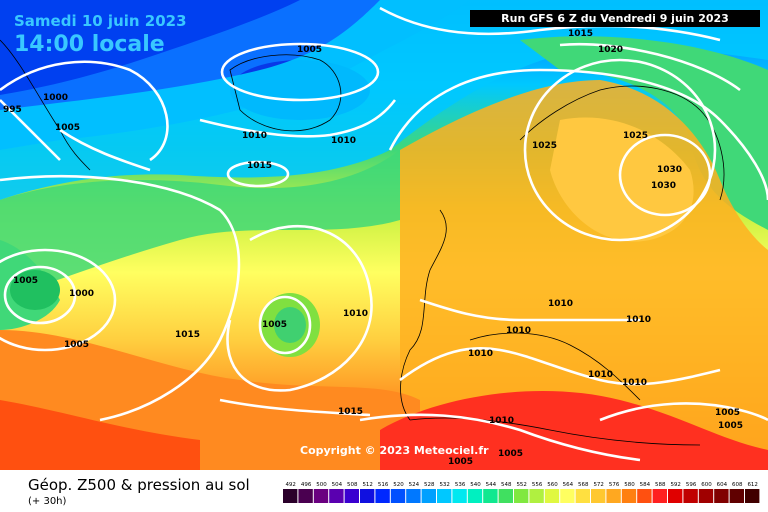 The height and width of the screenshot is (512, 768). What do you see at coordinates (367, 485) in the screenshot?
I see `scale-tick-label: 512` at bounding box center [367, 485].